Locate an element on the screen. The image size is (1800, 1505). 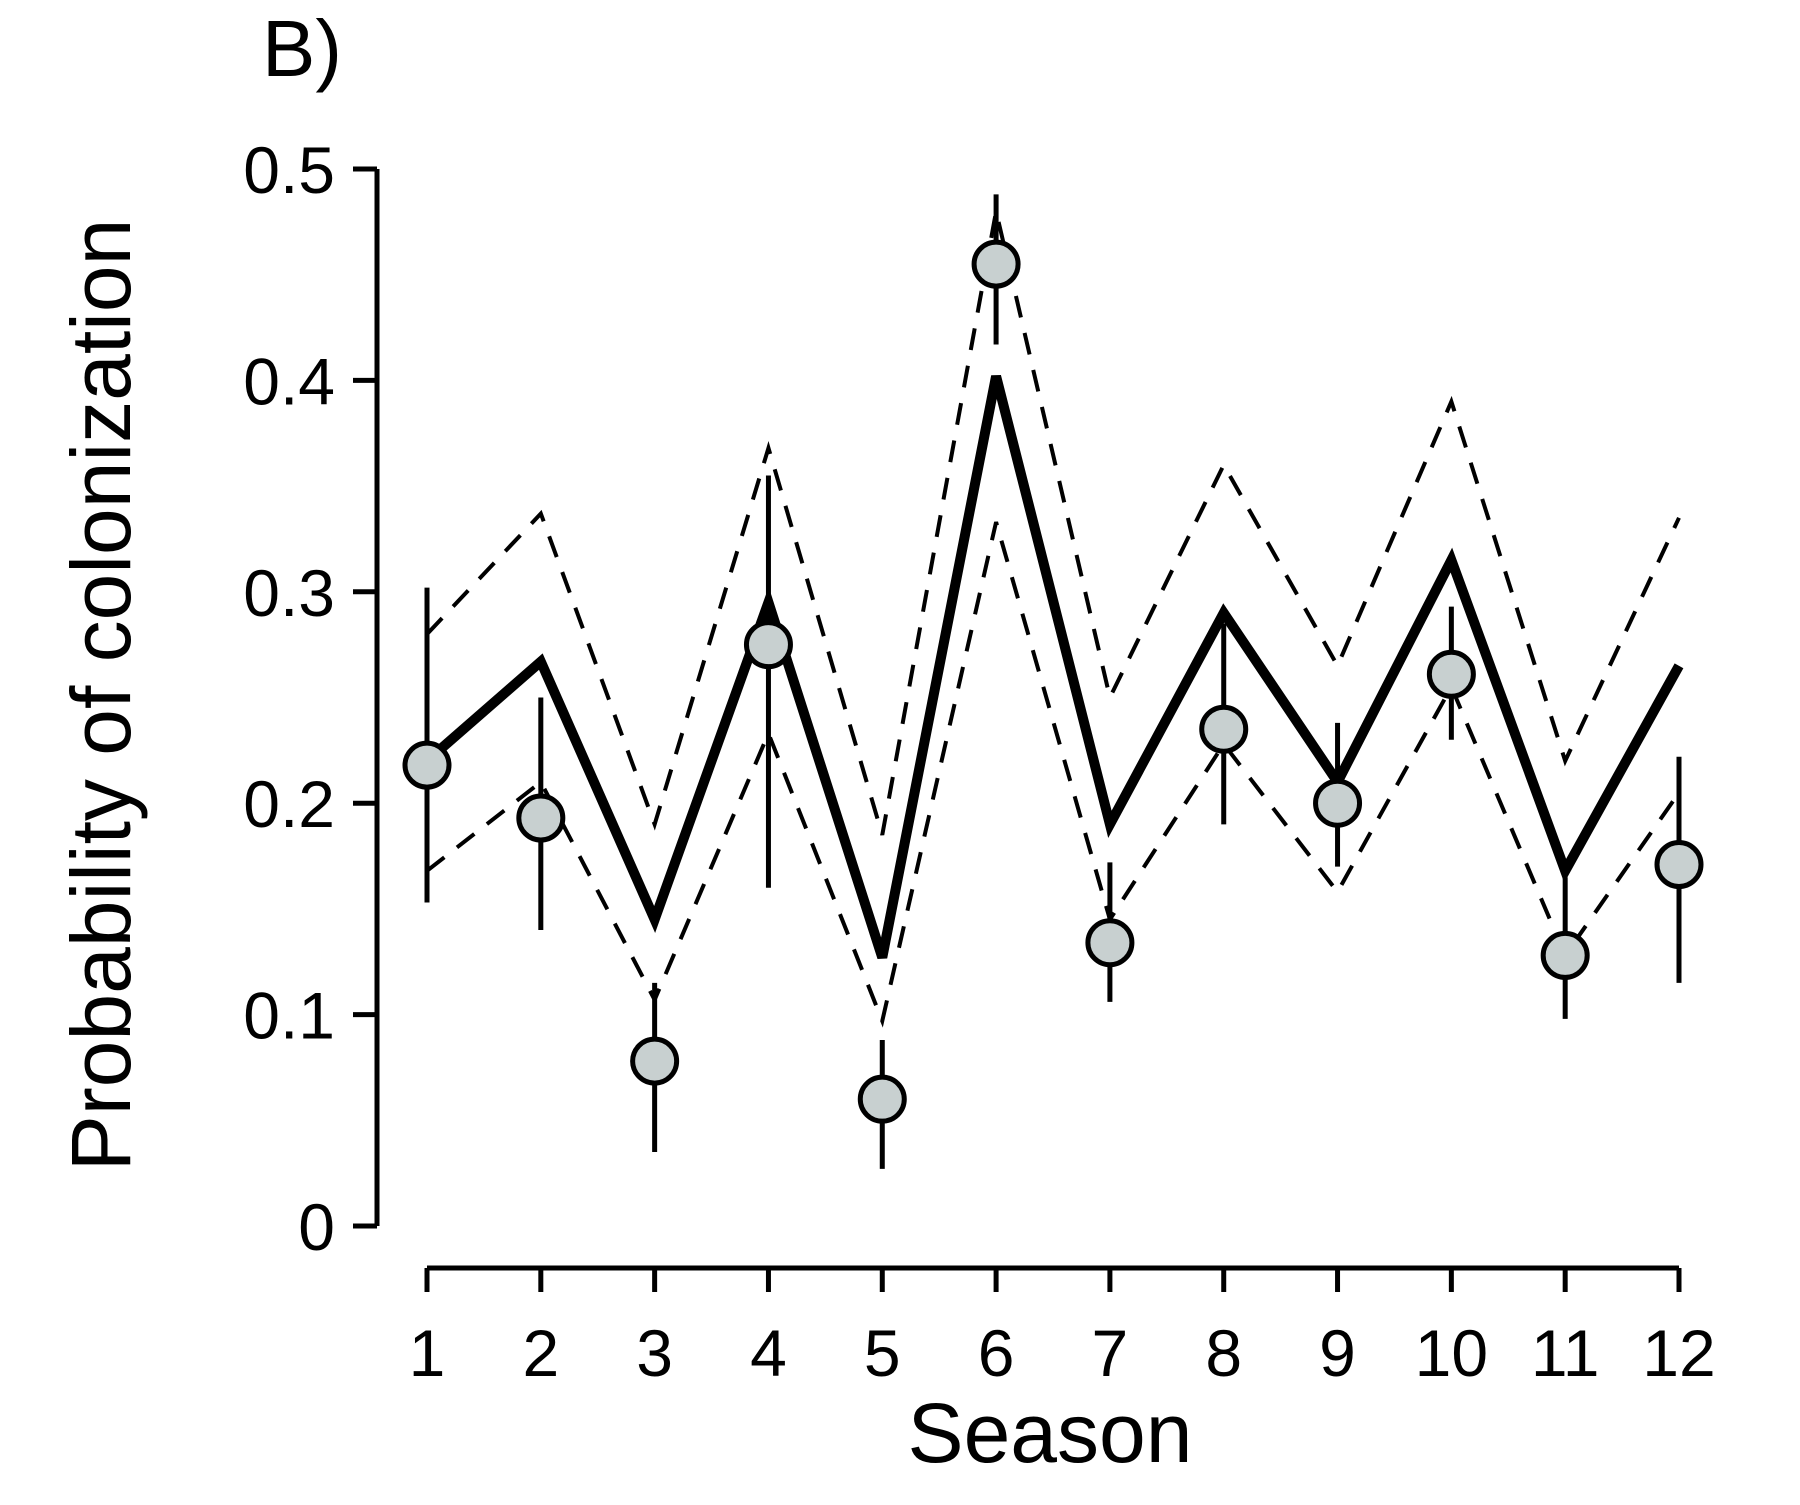
x-tick-label: 12 is located at coordinates (1678, 1353).